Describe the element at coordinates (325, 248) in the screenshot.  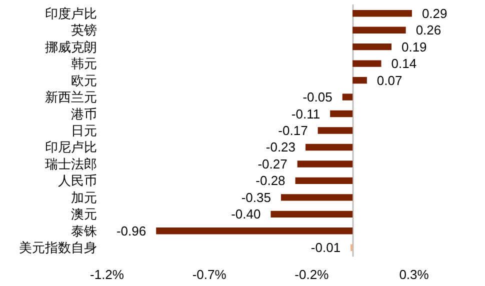
I see `data-label: -0.01` at that location.